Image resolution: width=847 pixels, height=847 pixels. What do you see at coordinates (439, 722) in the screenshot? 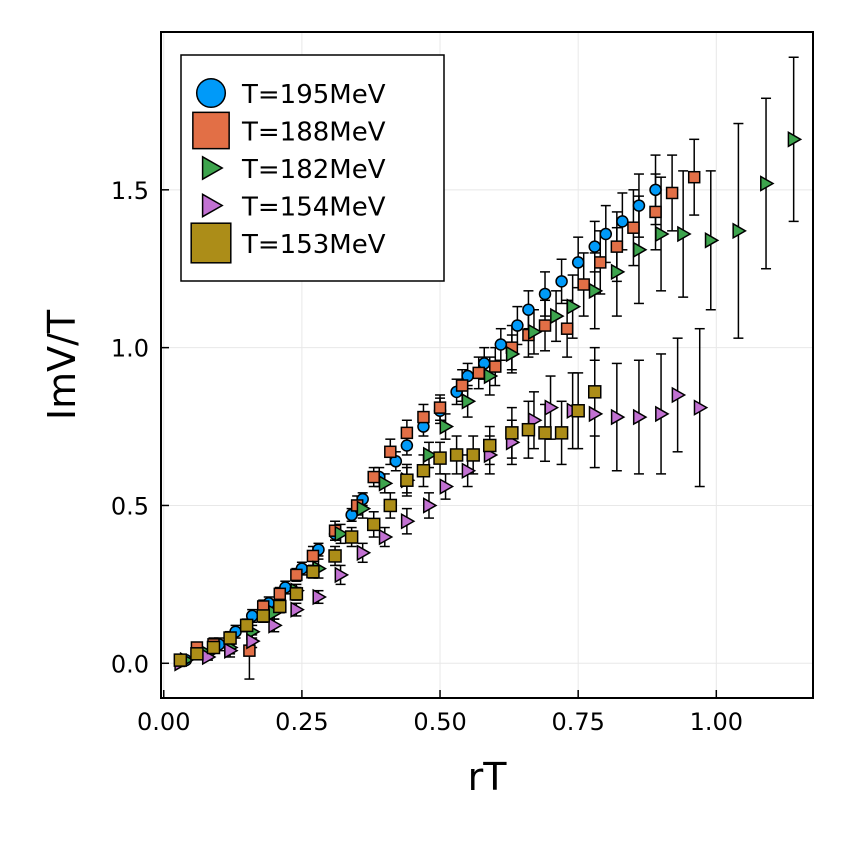
I see `x-tick-label: 0.50` at bounding box center [439, 722].